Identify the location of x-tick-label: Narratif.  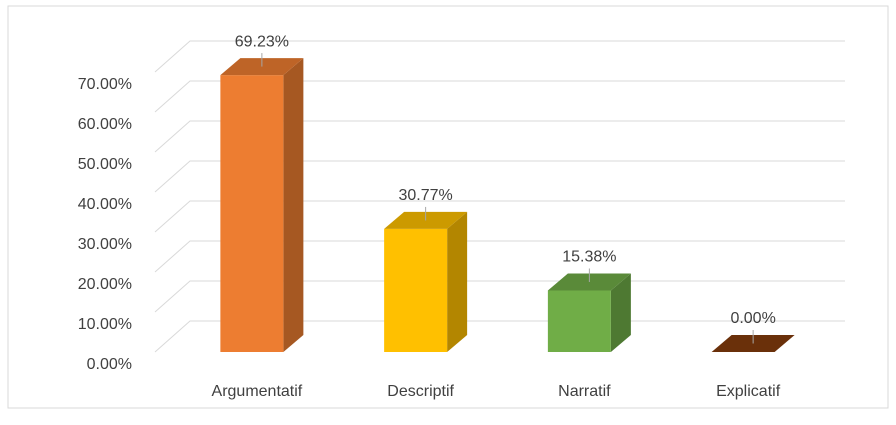
(584, 391).